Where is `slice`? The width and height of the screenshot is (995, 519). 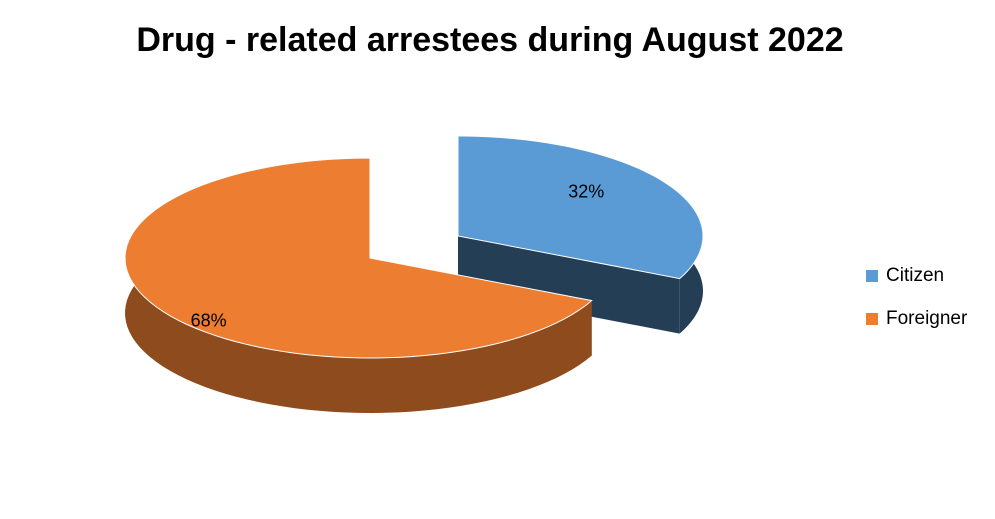
slice is located at coordinates (580, 234).